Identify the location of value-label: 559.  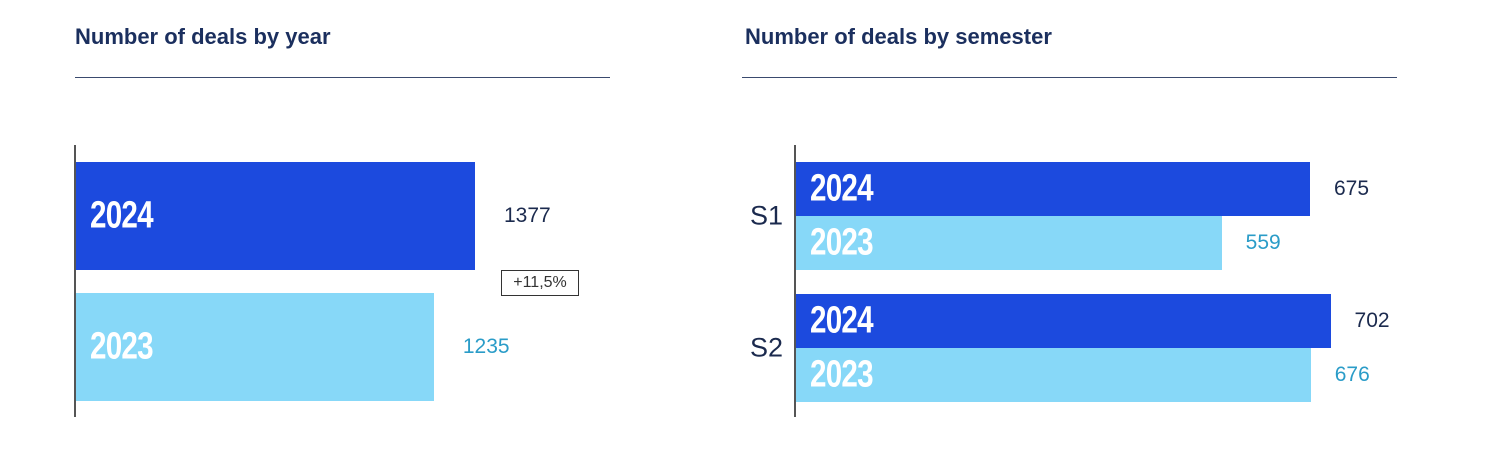
(1263, 242).